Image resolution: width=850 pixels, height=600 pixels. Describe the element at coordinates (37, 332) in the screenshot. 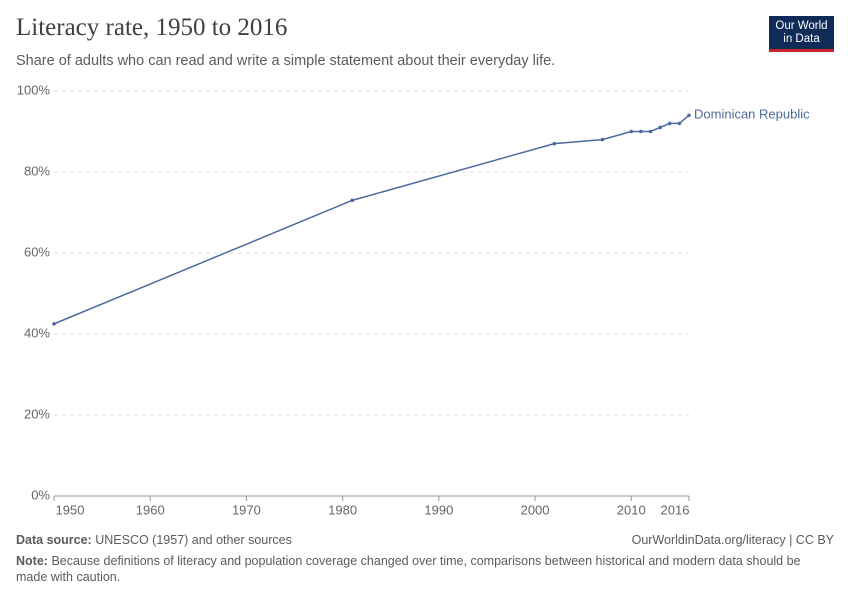

I see `y-tick-label: 40%` at that location.